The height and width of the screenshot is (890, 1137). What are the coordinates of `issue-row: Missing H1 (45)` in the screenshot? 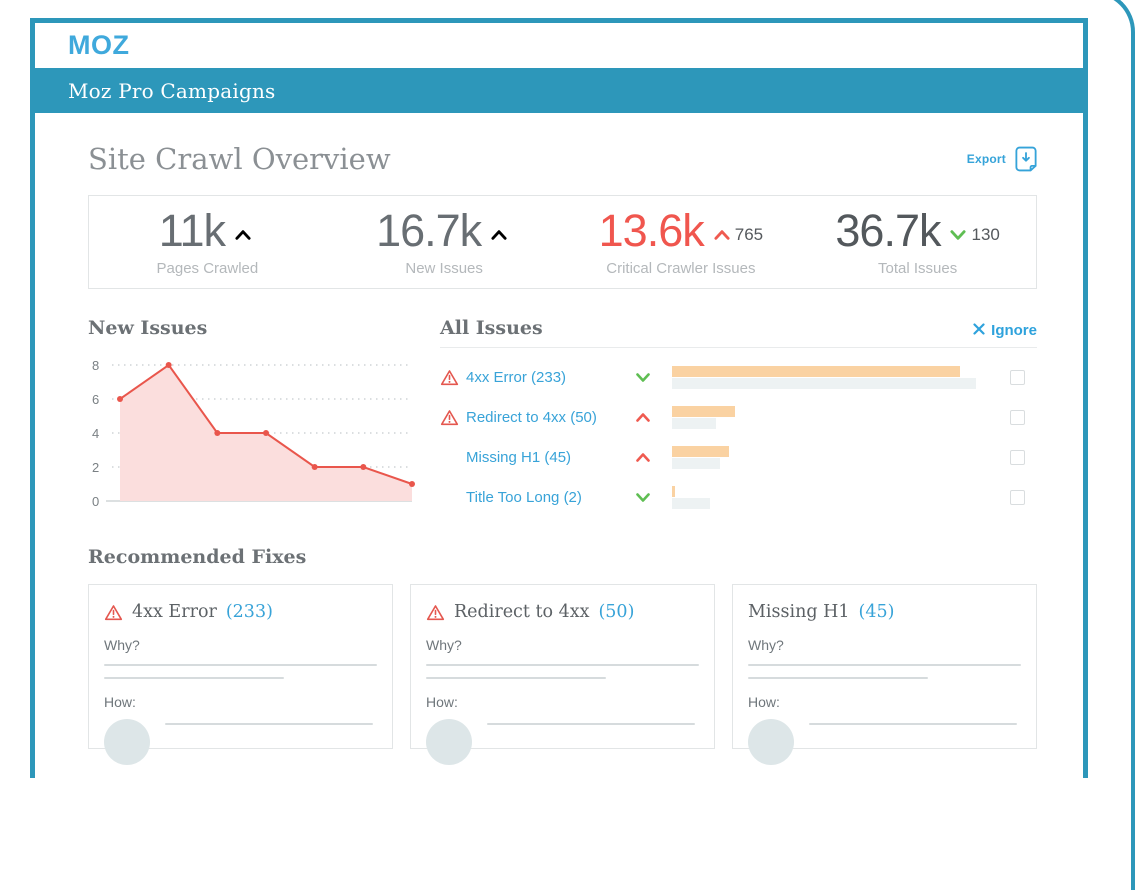 It's located at (738, 457).